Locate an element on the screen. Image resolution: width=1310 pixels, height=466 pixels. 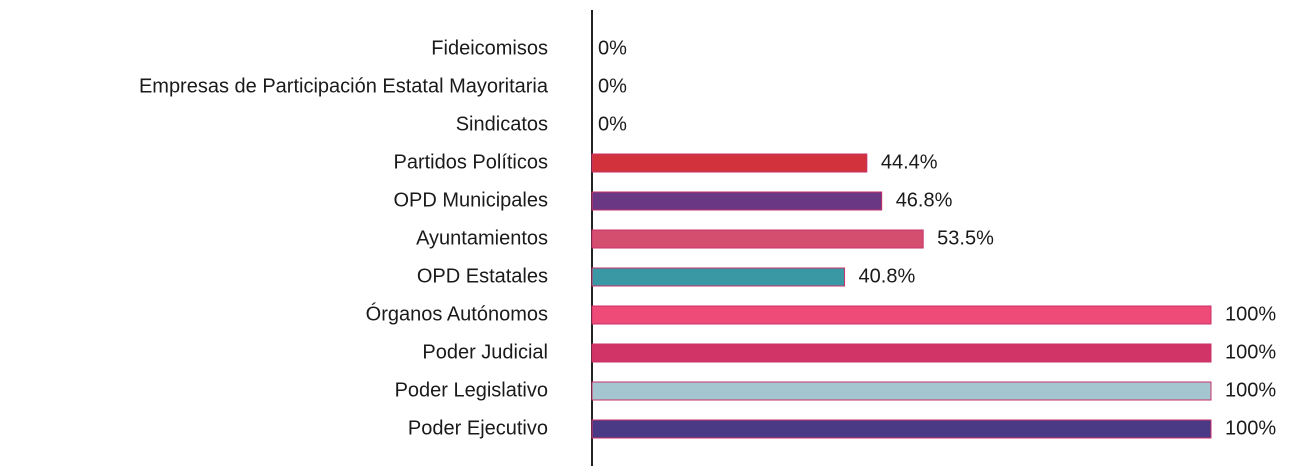
category-label: Fideicomisos is located at coordinates (489, 48).